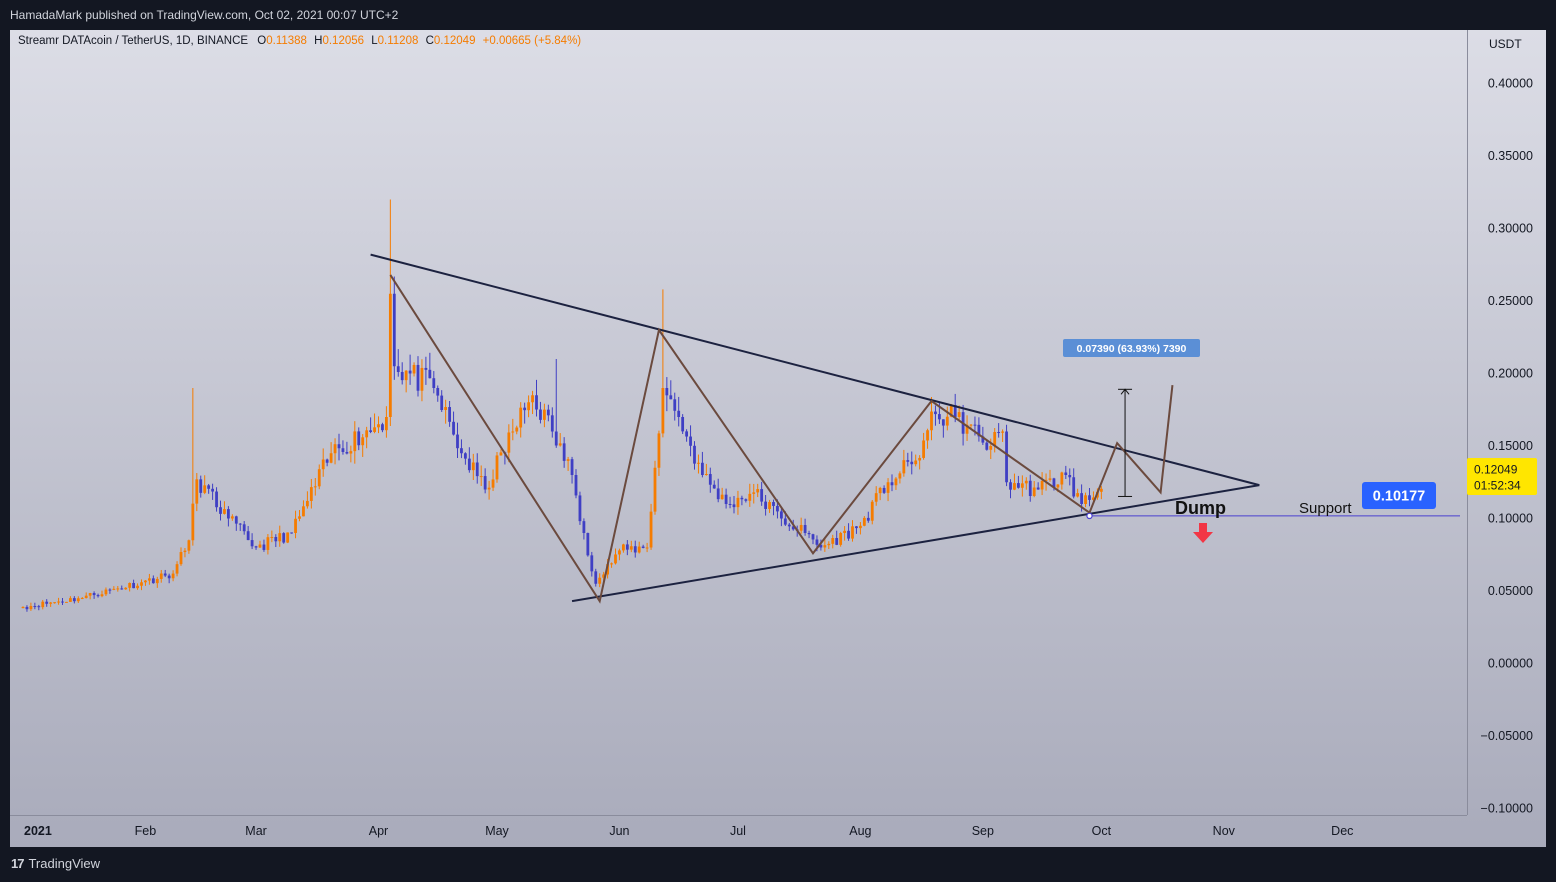  I want to click on legend-open-value: 0.11388, so click(286, 41).